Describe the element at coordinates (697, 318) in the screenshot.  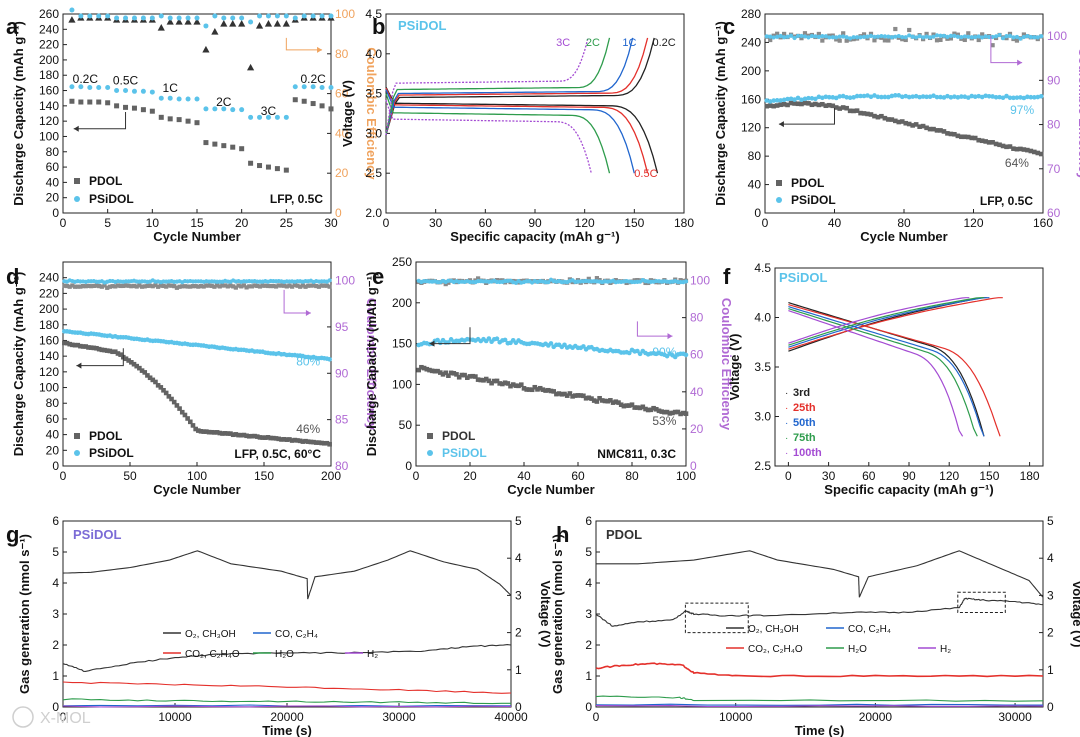
I see `panel-e-y2tick-label: 80` at that location.